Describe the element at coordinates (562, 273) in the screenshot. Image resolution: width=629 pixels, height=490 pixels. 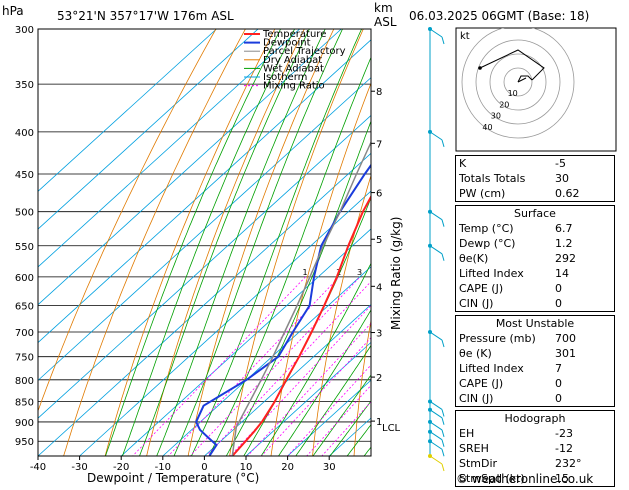
I see `surface-li-value: 14` at that location.